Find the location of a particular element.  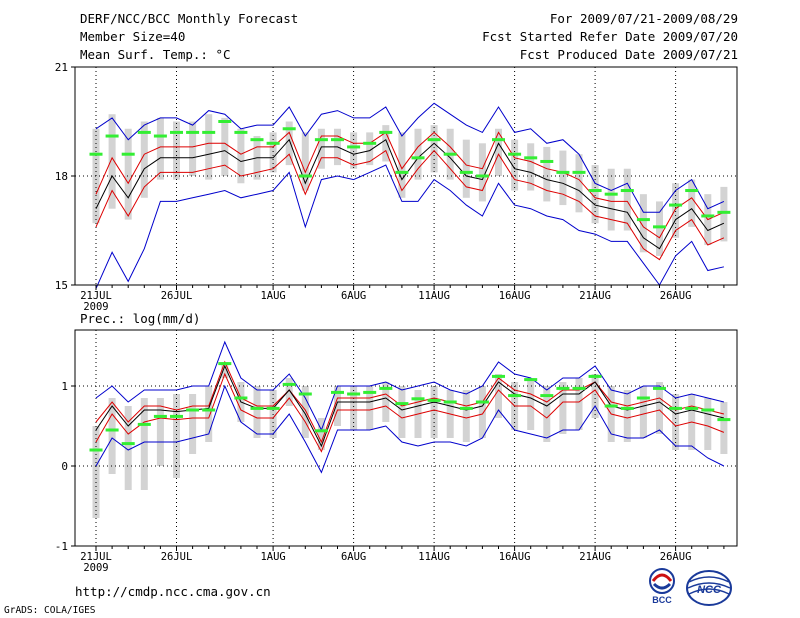

series-line-outer-high is located at coordinates (410, 157).